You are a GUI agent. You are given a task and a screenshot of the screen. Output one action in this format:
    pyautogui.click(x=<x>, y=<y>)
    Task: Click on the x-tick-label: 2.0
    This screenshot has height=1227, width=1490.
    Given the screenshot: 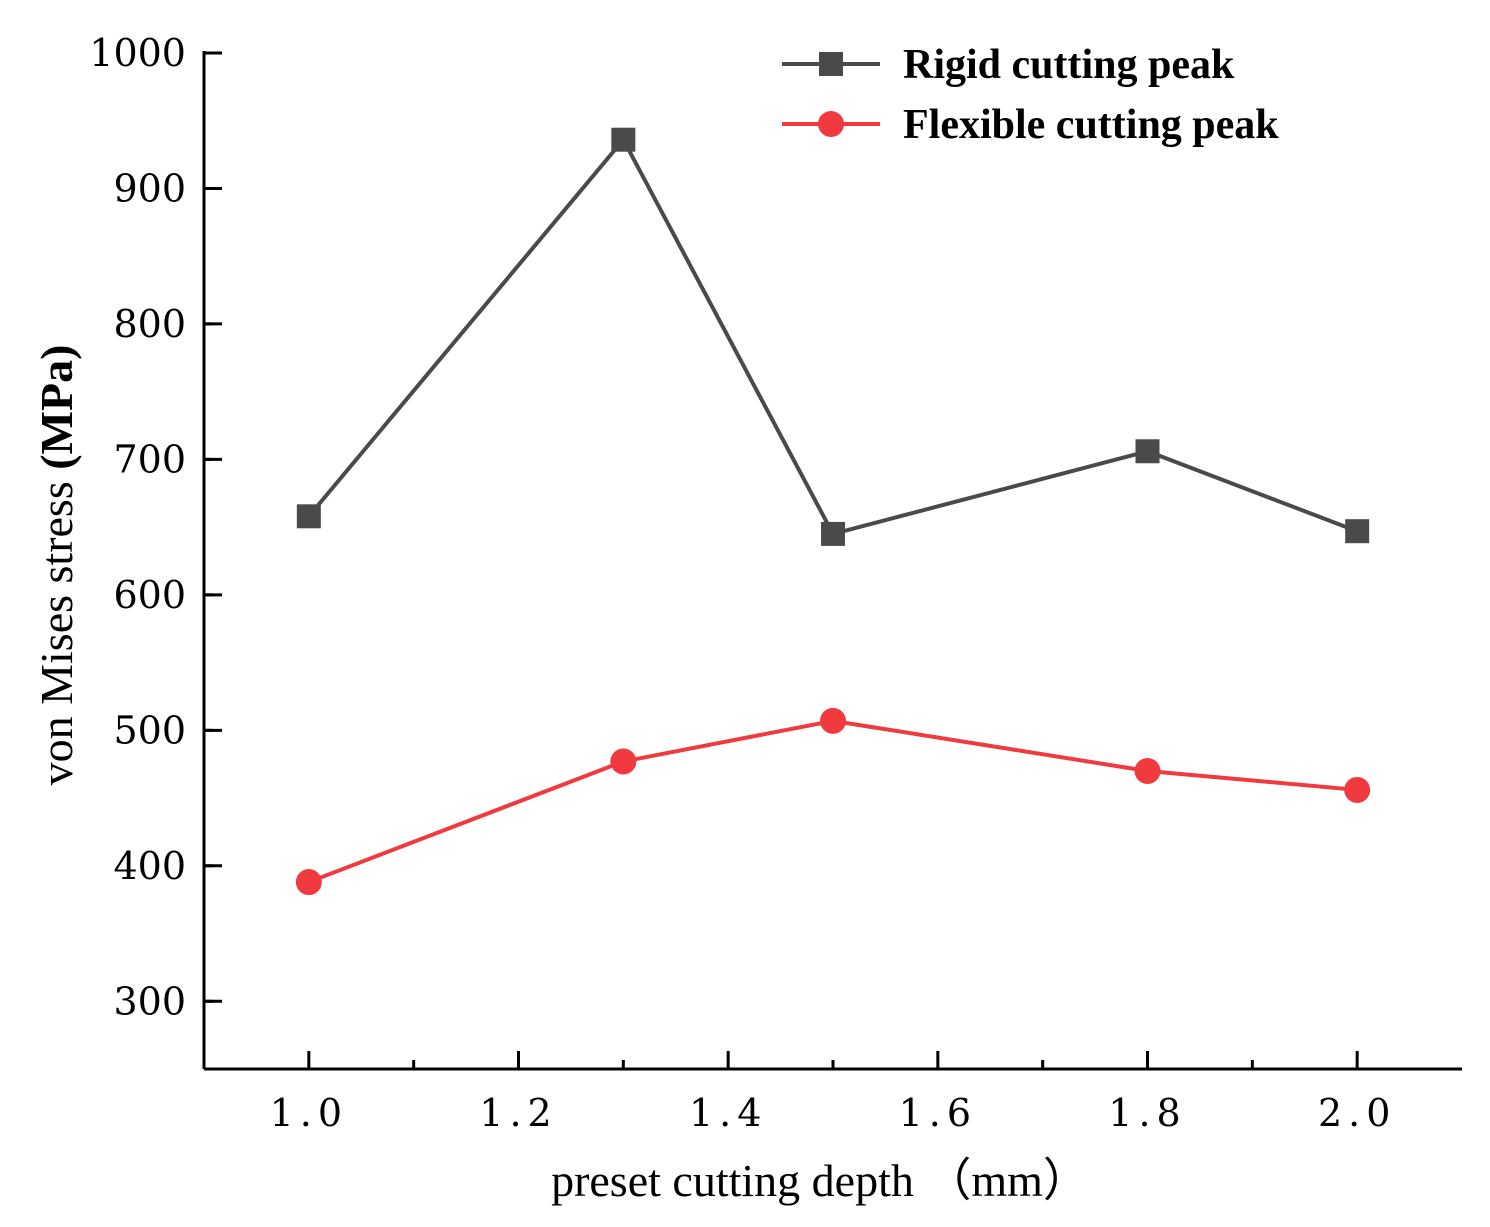 What is the action you would take?
    pyautogui.click(x=1357, y=1113)
    